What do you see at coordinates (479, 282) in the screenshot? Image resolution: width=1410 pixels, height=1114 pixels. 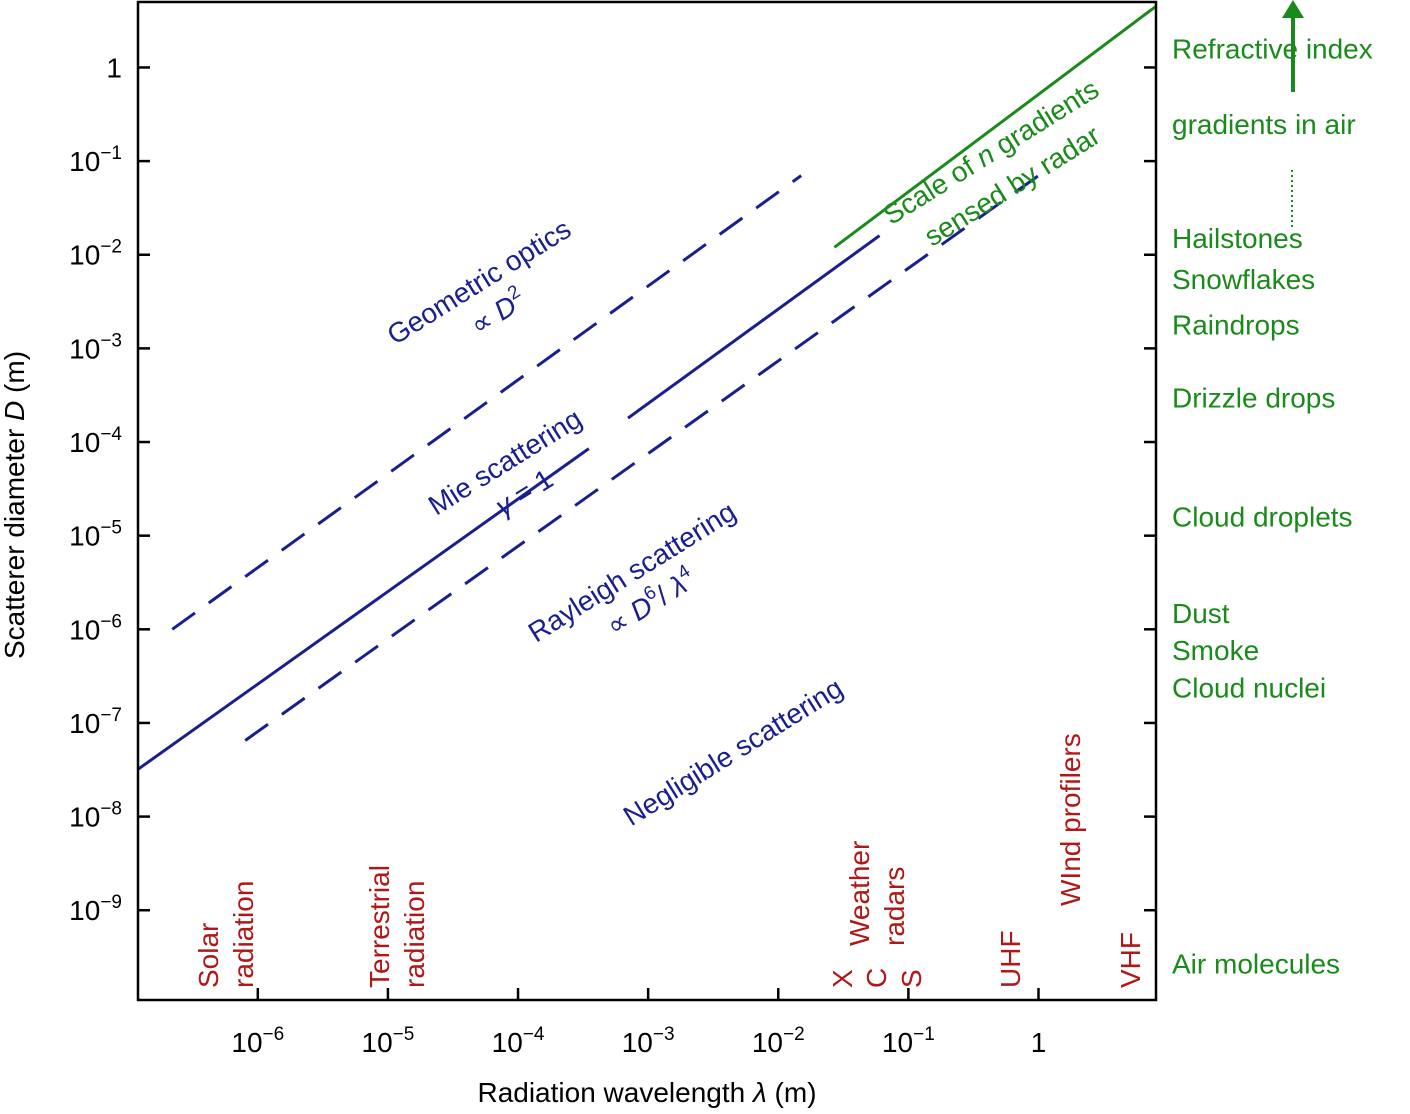 I see `geometric-optics-annotation: Geometric optics ∝ D2` at bounding box center [479, 282].